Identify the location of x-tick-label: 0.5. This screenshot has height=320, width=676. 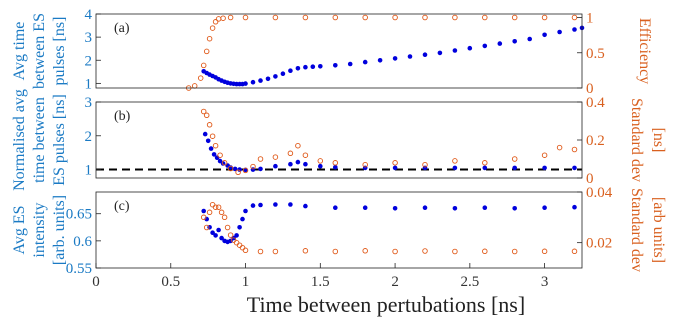
(170, 282).